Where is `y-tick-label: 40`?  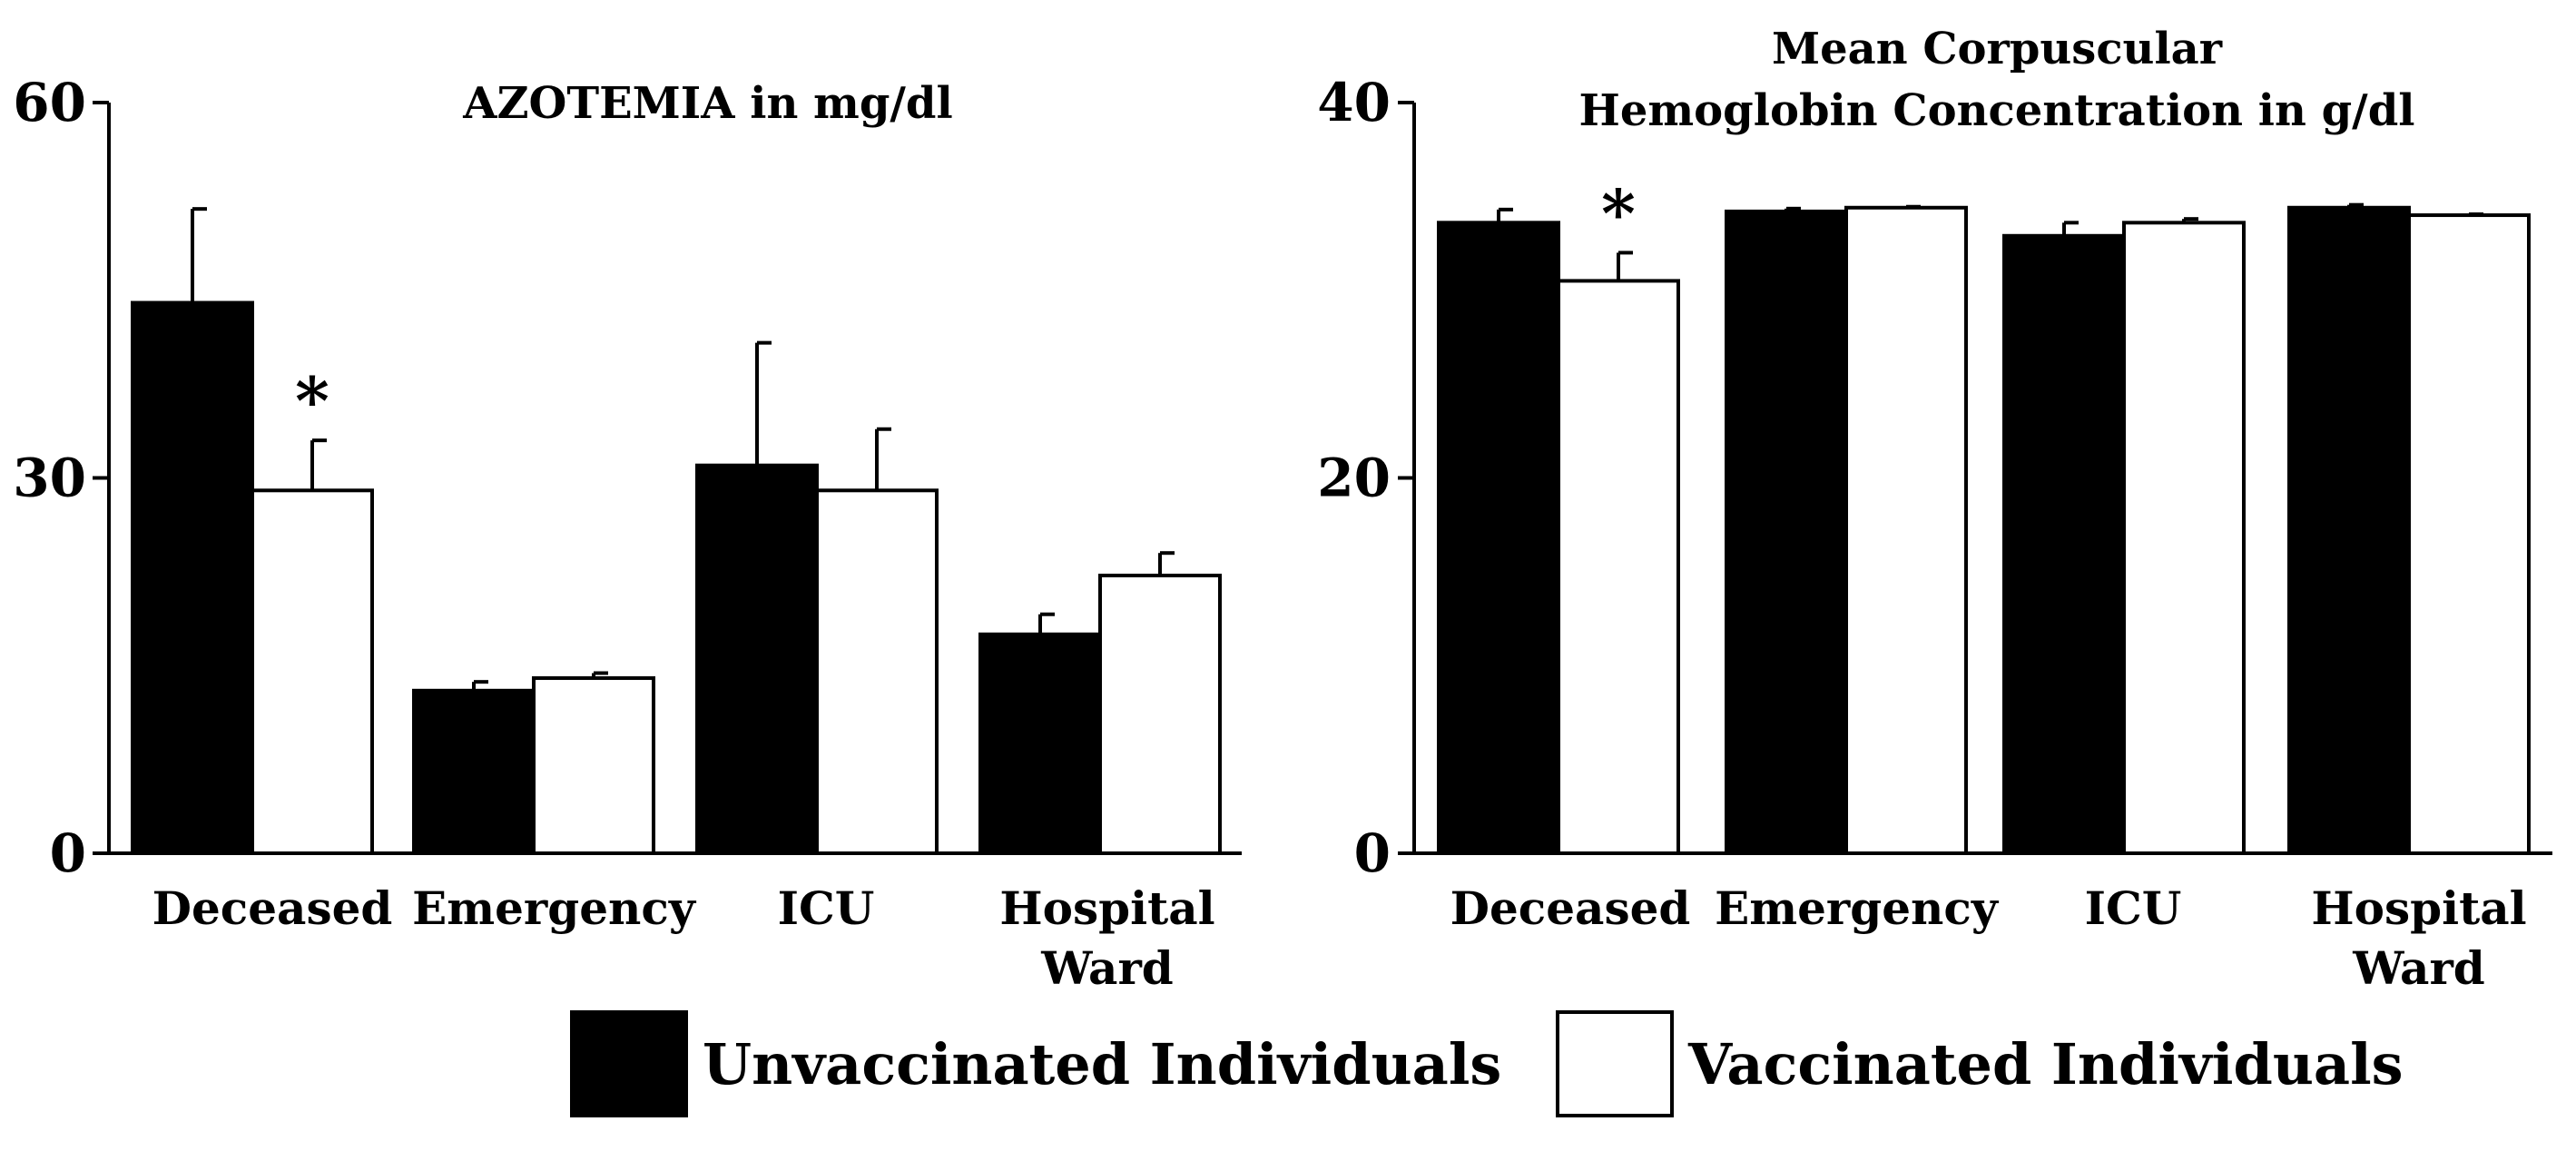 y-tick-label: 40 is located at coordinates (1354, 102).